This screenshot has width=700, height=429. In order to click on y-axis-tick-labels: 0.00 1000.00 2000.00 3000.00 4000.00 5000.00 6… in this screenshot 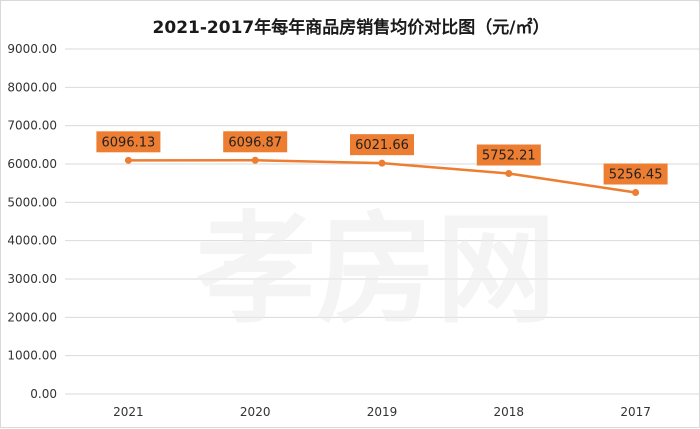, I will do `click(32, 221)`.